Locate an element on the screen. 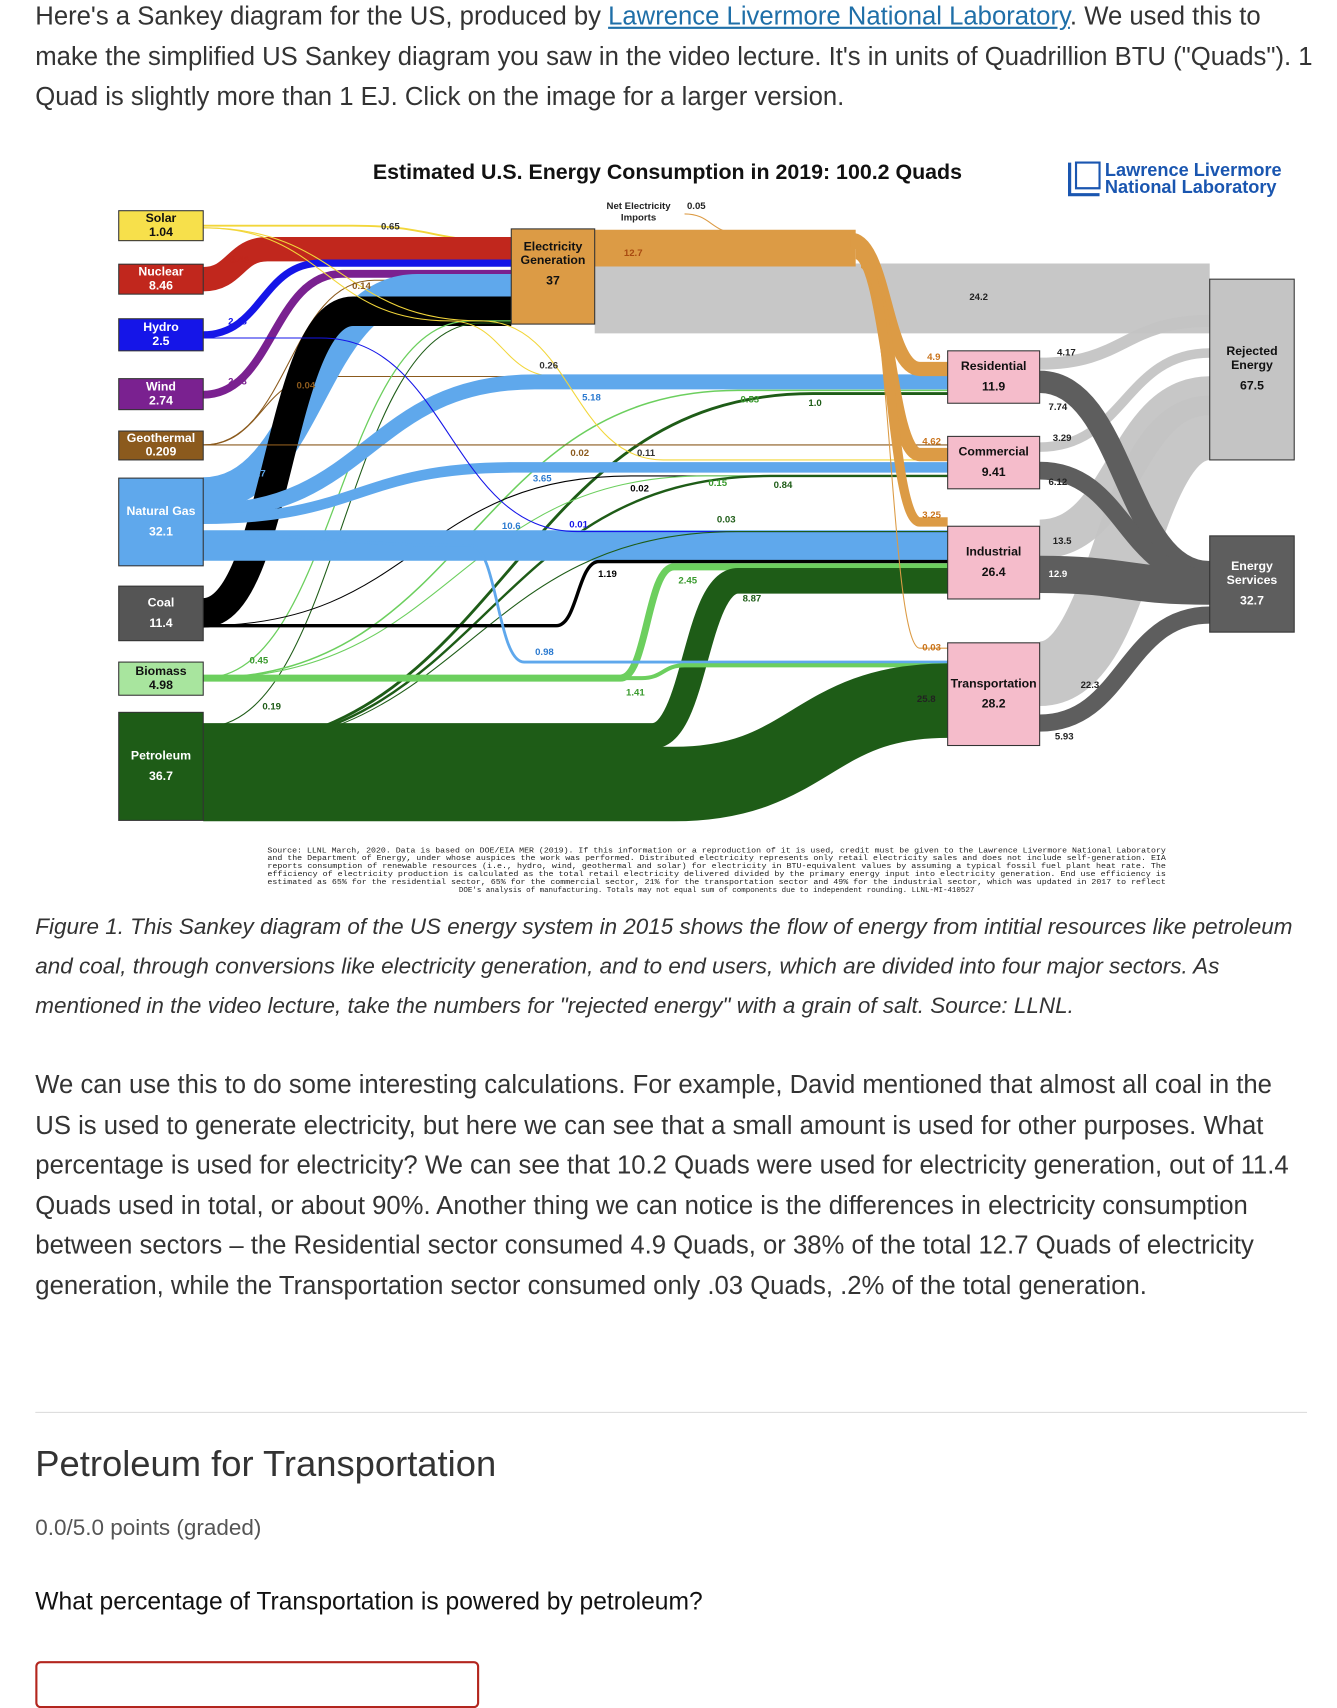  node-value: 11.4 is located at coordinates (160, 623).